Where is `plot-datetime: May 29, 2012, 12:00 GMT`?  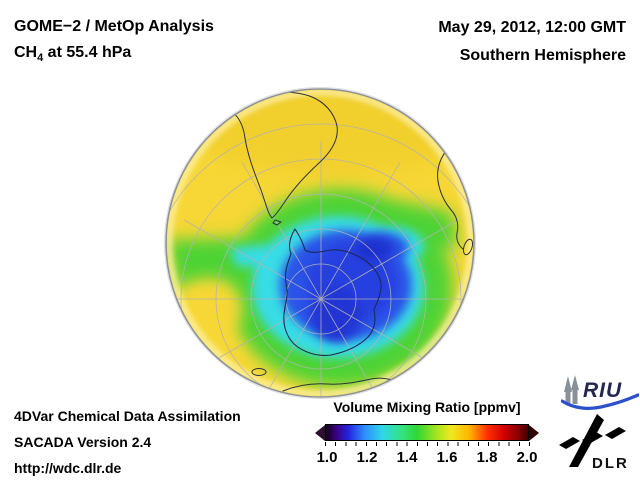 plot-datetime: May 29, 2012, 12:00 GMT is located at coordinates (532, 27).